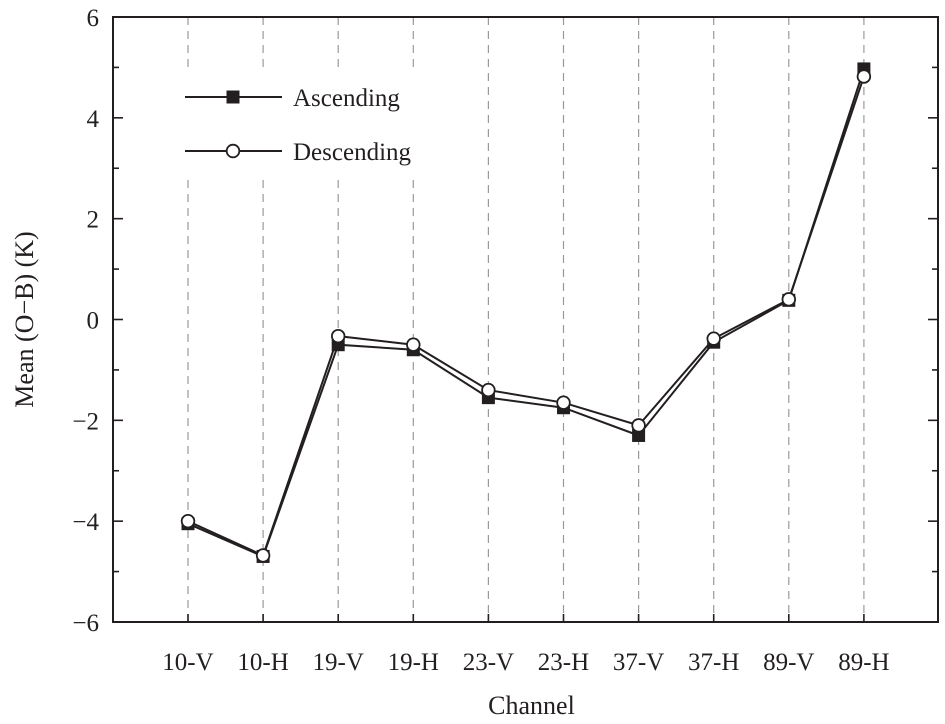  Describe the element at coordinates (85, 522) in the screenshot. I see `y-tick-label: −4` at that location.